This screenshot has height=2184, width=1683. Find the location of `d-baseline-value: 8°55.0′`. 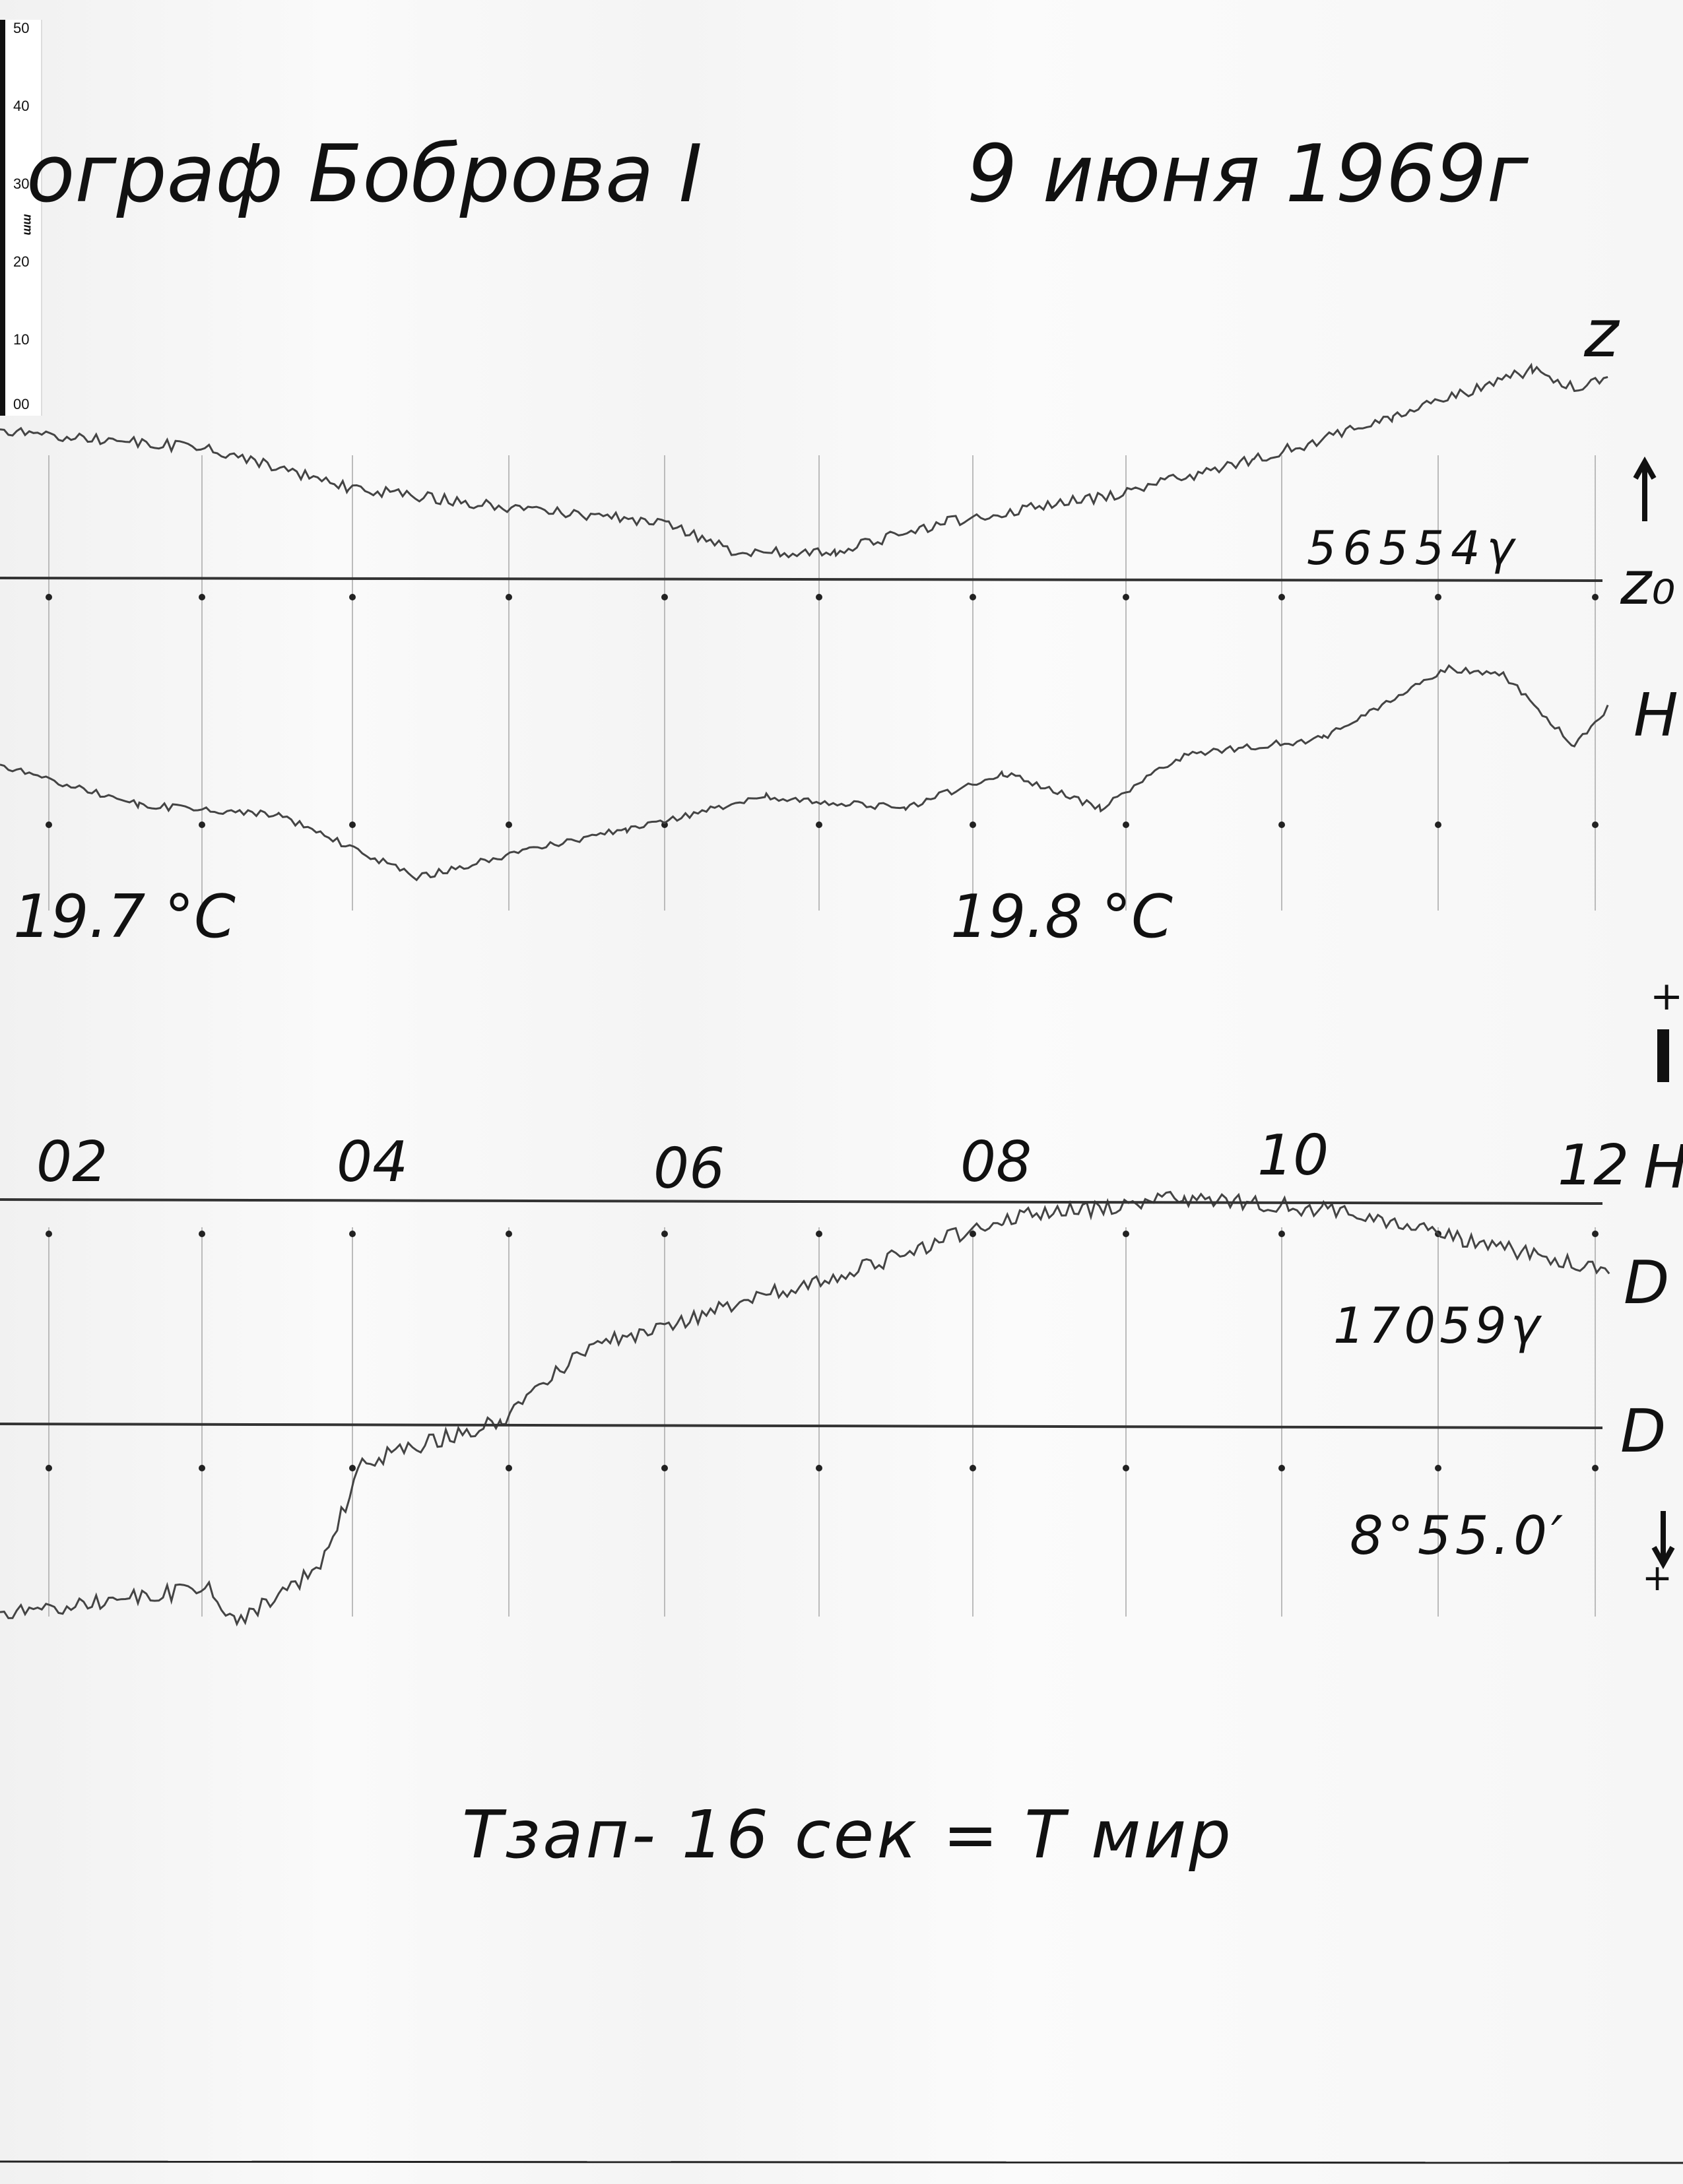

d-baseline-value: 8°55.0′ is located at coordinates (1459, 1535).